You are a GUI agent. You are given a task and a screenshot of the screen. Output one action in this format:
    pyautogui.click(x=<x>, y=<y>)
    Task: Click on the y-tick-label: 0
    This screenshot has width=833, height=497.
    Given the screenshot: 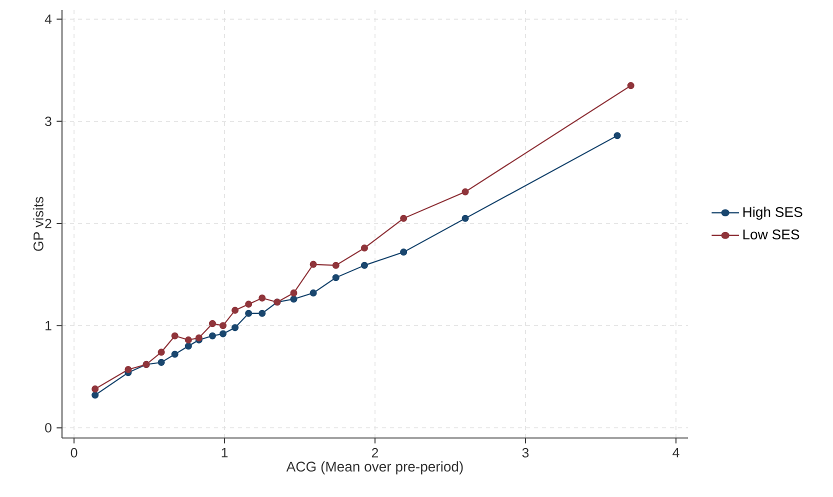 What is the action you would take?
    pyautogui.click(x=48, y=427)
    